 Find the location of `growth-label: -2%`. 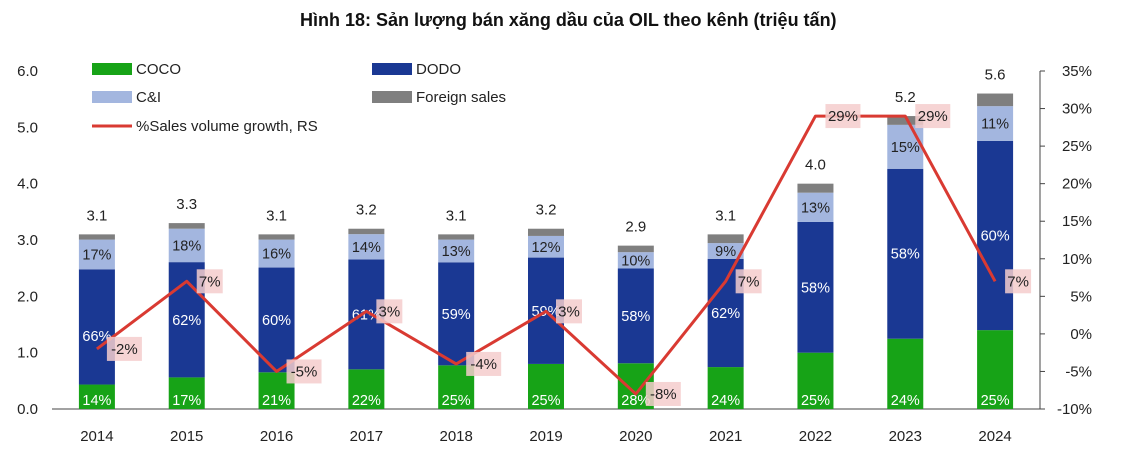

growth-label: -2% is located at coordinates (124, 349).